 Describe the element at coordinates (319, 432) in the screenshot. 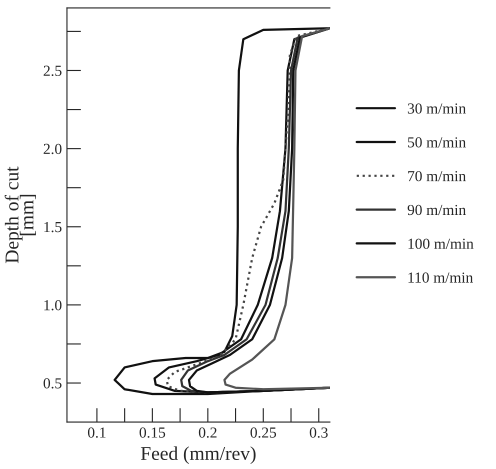

I see `x-tick-label: 0.3` at that location.